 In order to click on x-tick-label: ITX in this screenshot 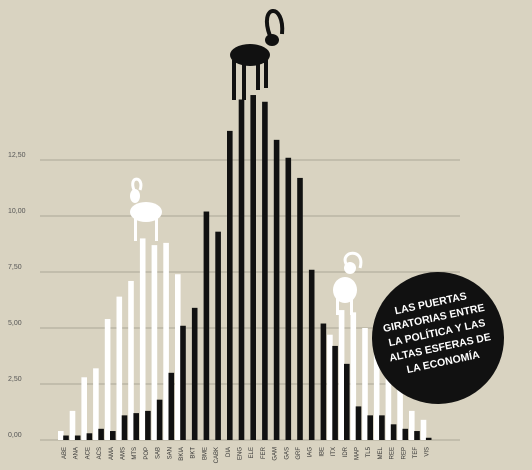, I will do `click(334, 451)`.